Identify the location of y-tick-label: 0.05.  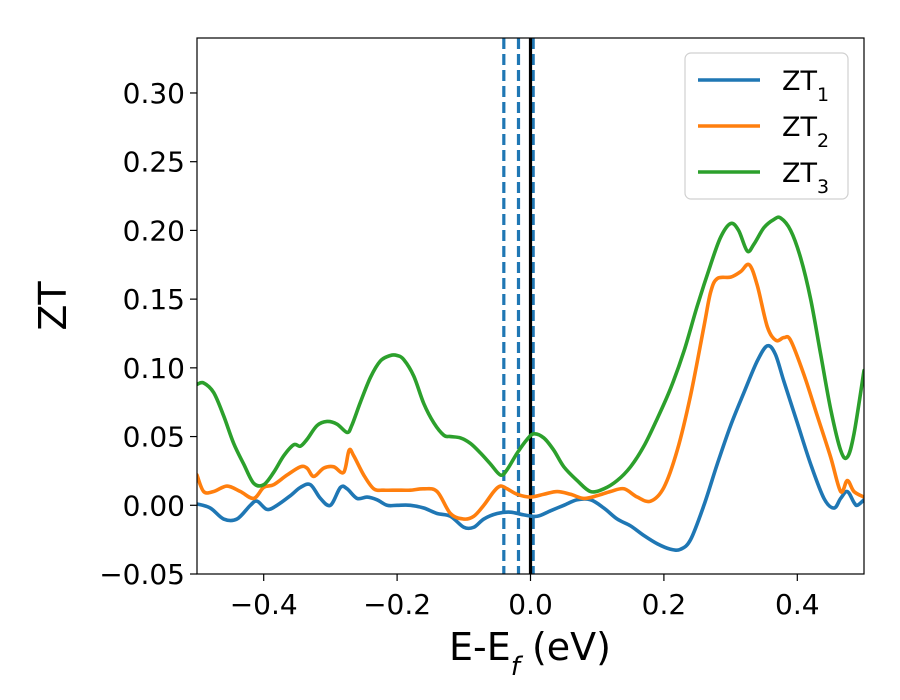
(154, 437).